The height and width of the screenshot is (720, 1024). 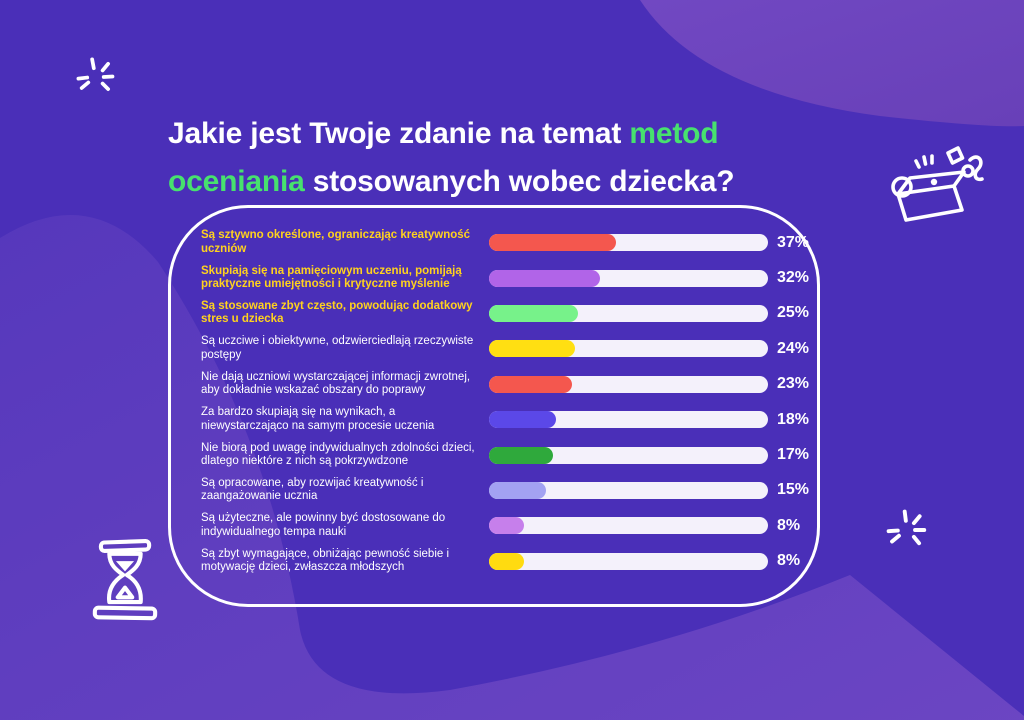 I want to click on row-percent-value: 17%, so click(x=793, y=455).